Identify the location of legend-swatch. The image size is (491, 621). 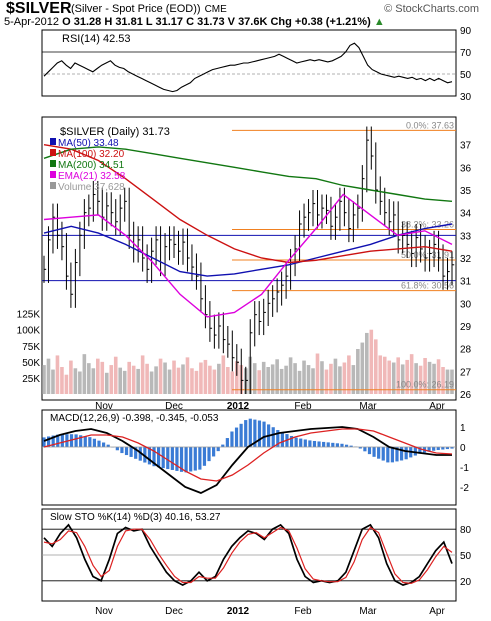
(53, 163).